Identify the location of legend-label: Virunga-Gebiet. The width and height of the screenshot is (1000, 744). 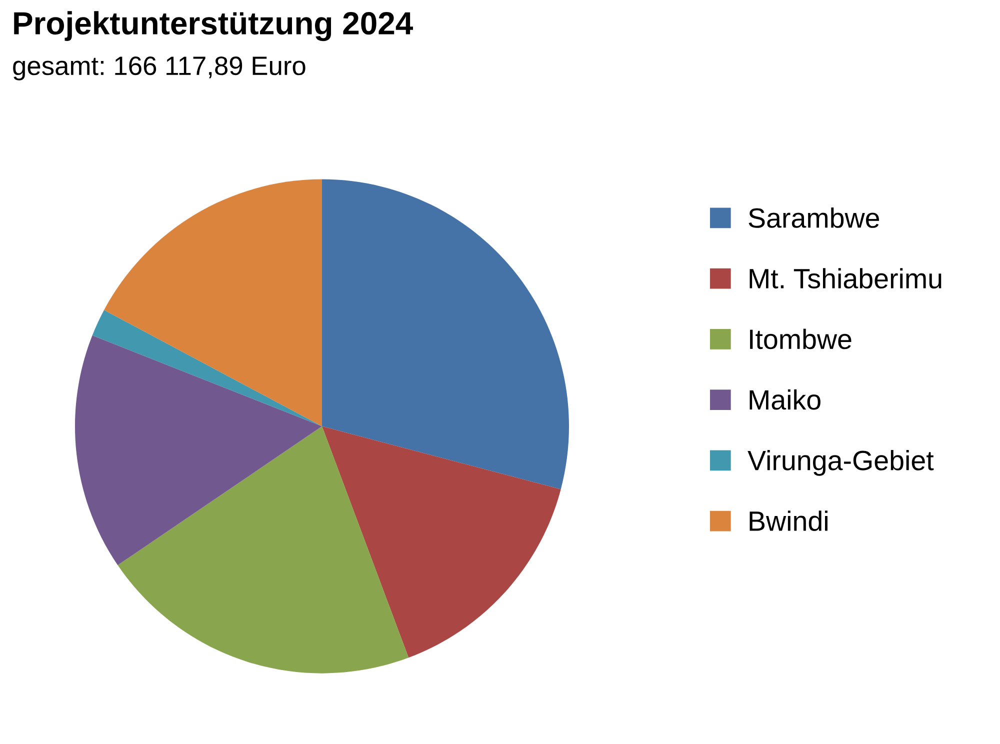
(841, 463).